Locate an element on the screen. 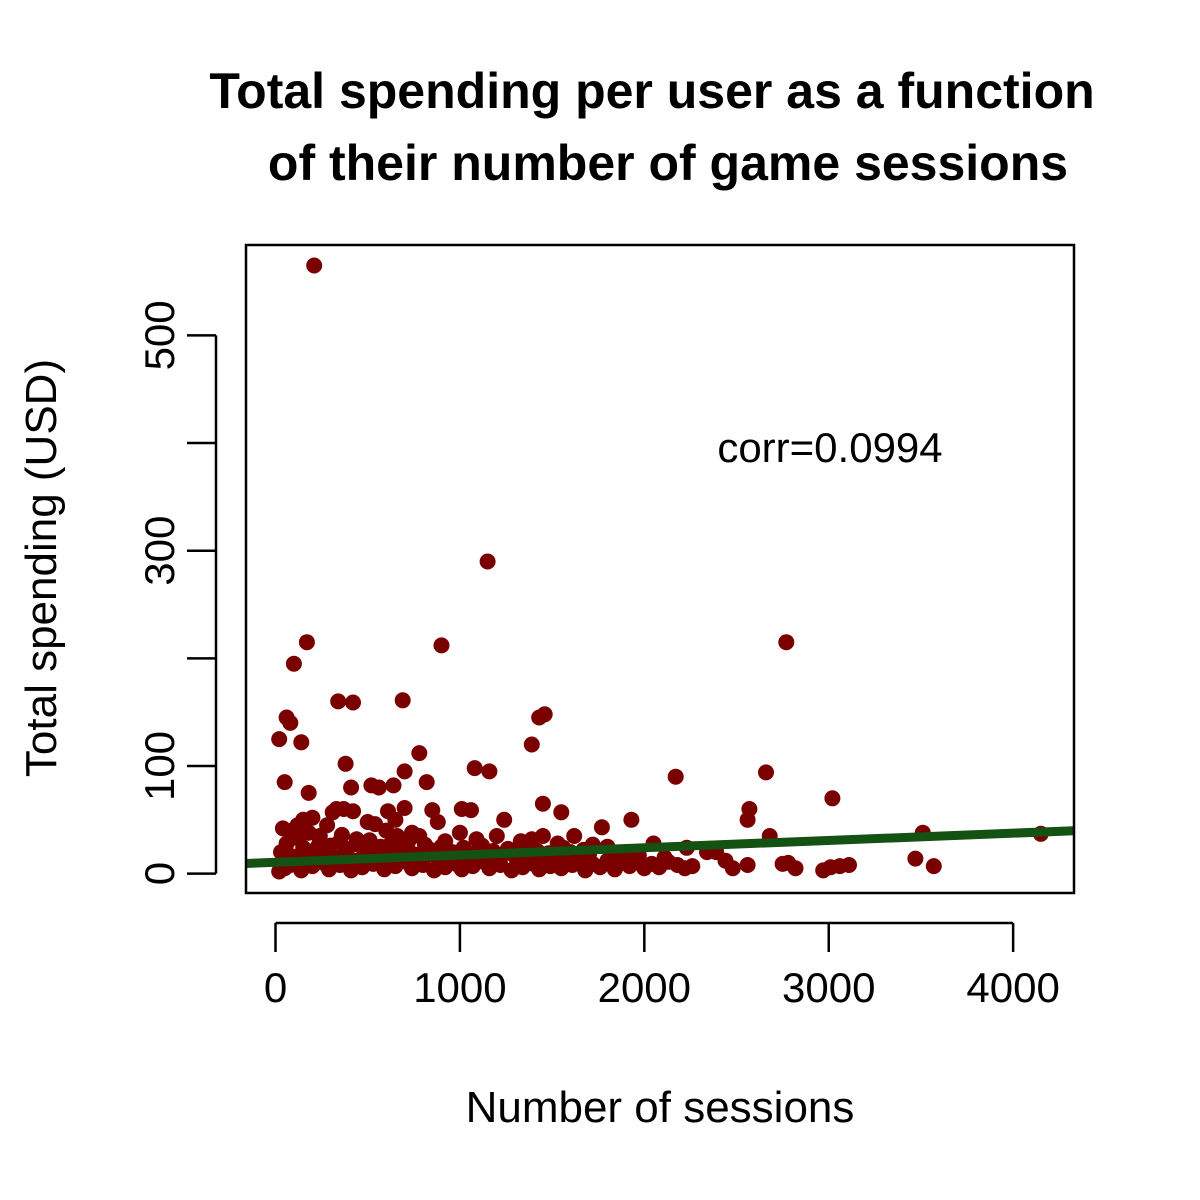  x-tick-label-1000: 1000 is located at coordinates (459, 987).